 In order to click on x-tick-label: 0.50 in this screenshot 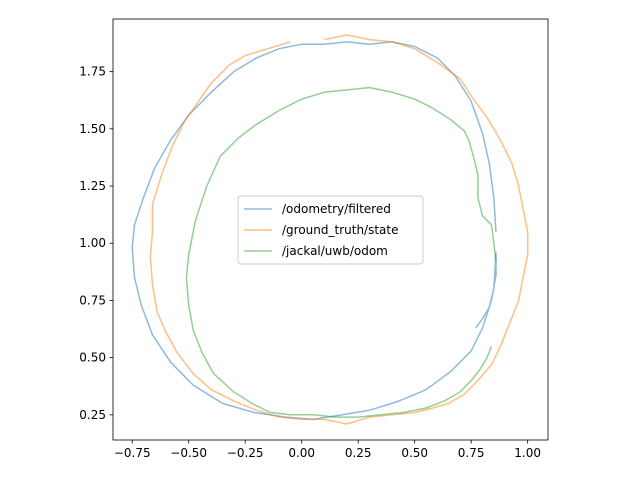, I will do `click(414, 453)`.